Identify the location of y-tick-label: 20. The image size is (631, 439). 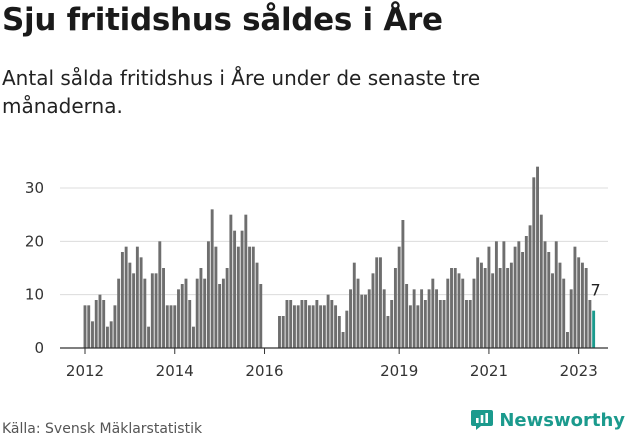
(34, 241).